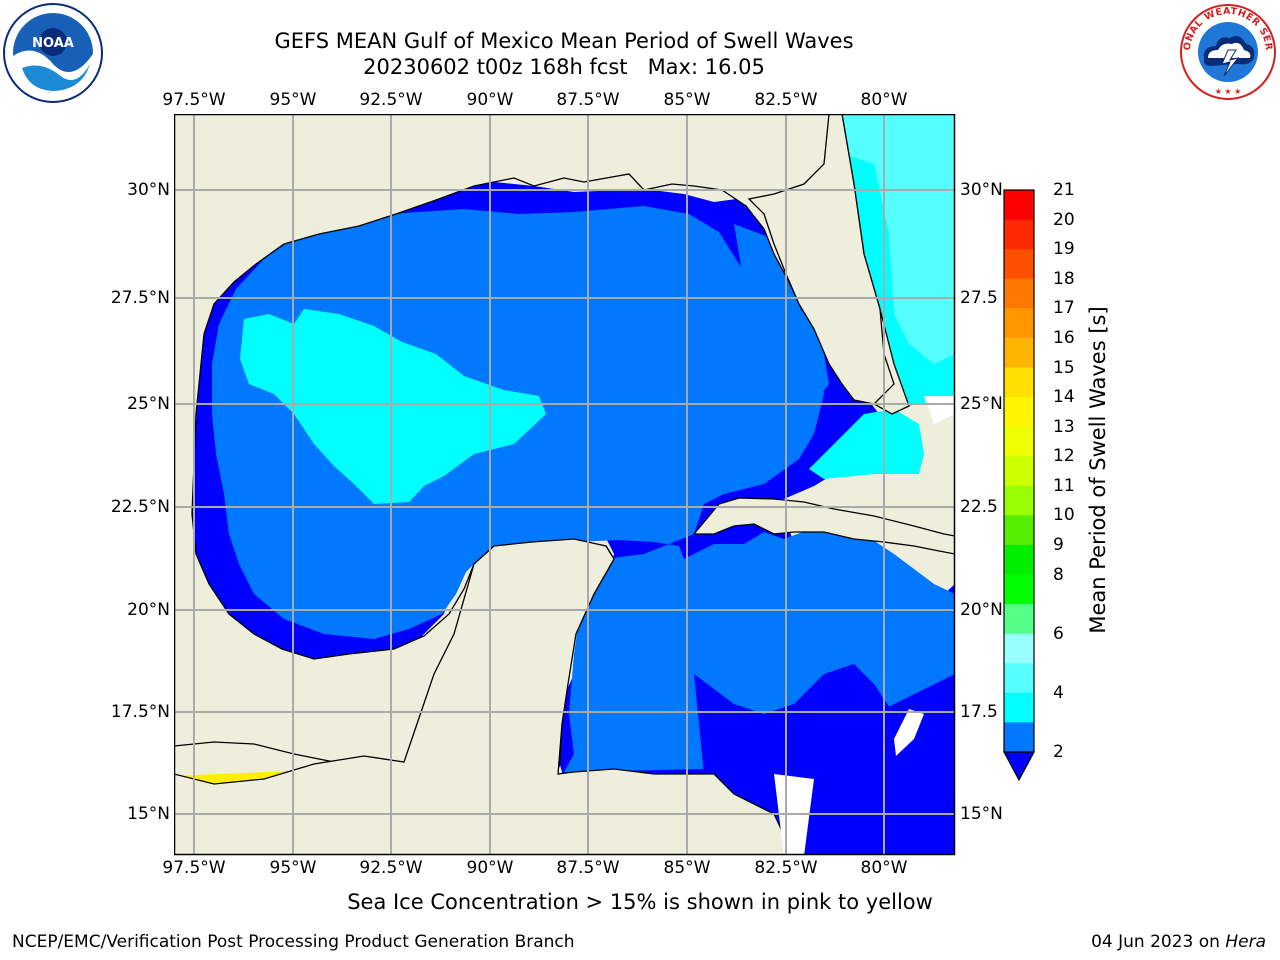  What do you see at coordinates (786, 100) in the screenshot?
I see `lon-tick-top: 82.5°W` at bounding box center [786, 100].